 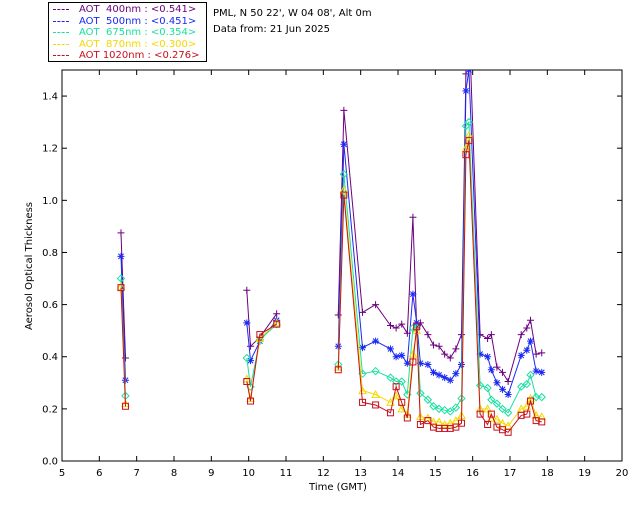 I want to click on x-tick-label: 9, so click(x=211, y=473).